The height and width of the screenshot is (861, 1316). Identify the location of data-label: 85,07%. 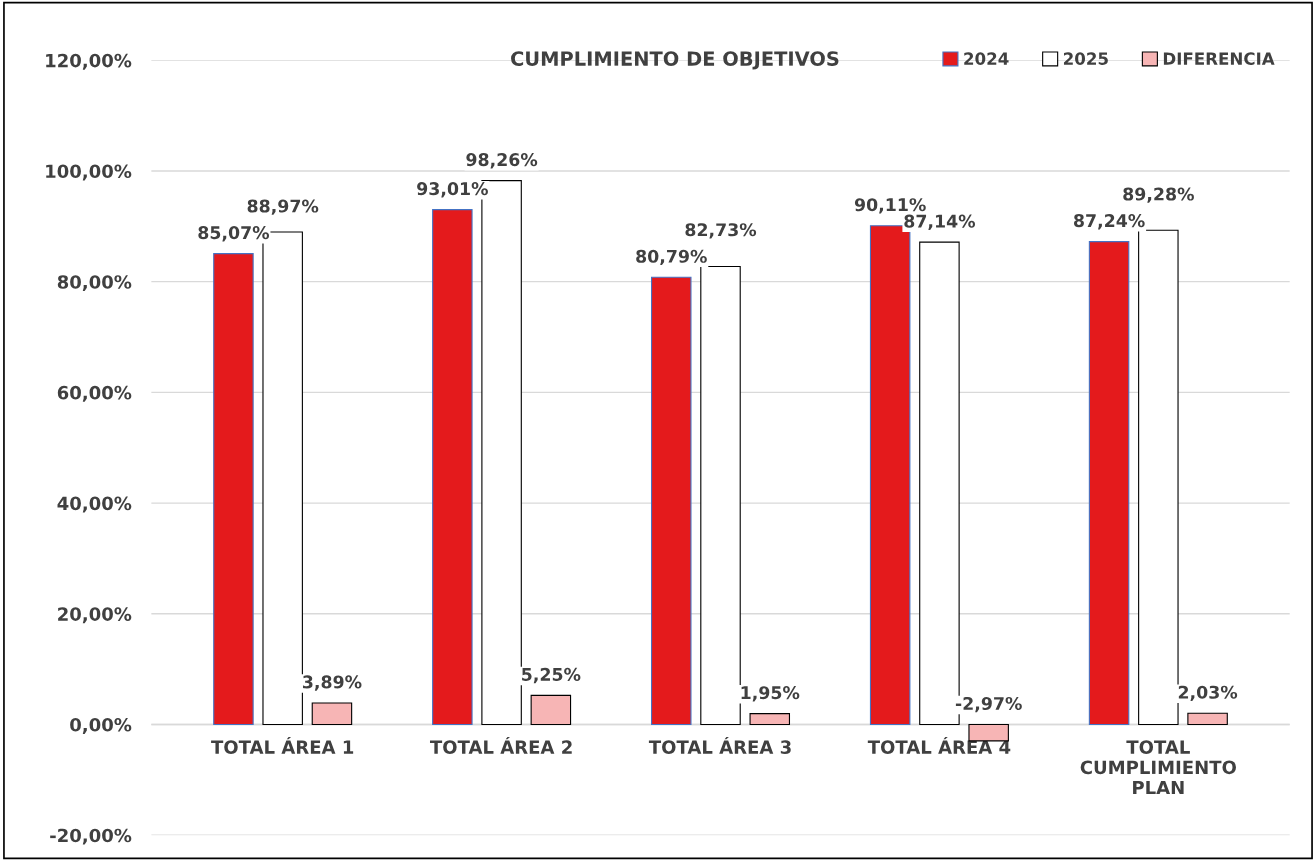
(234, 234).